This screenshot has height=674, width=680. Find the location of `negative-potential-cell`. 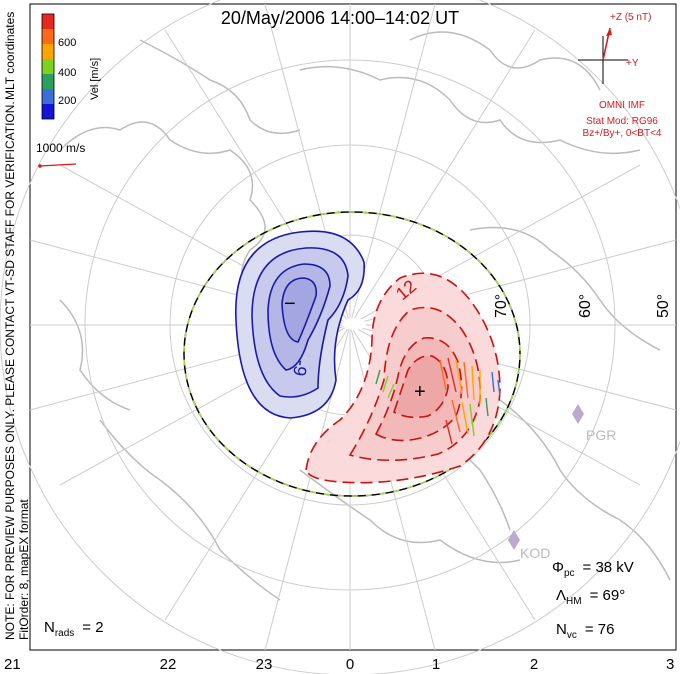

negative-potential-cell is located at coordinates (300, 324).